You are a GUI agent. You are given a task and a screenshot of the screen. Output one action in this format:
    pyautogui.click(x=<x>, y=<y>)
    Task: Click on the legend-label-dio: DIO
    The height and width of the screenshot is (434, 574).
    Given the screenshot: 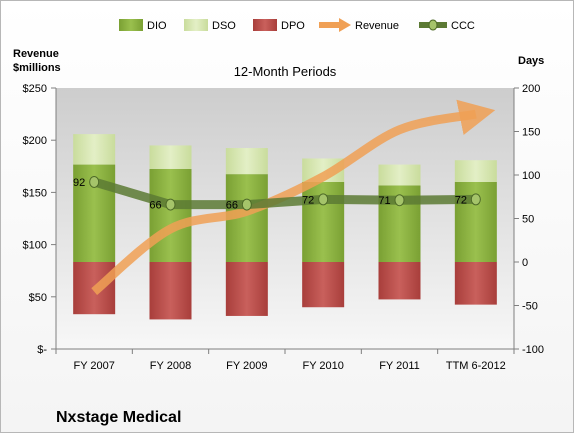 What is the action you would take?
    pyautogui.click(x=157, y=26)
    